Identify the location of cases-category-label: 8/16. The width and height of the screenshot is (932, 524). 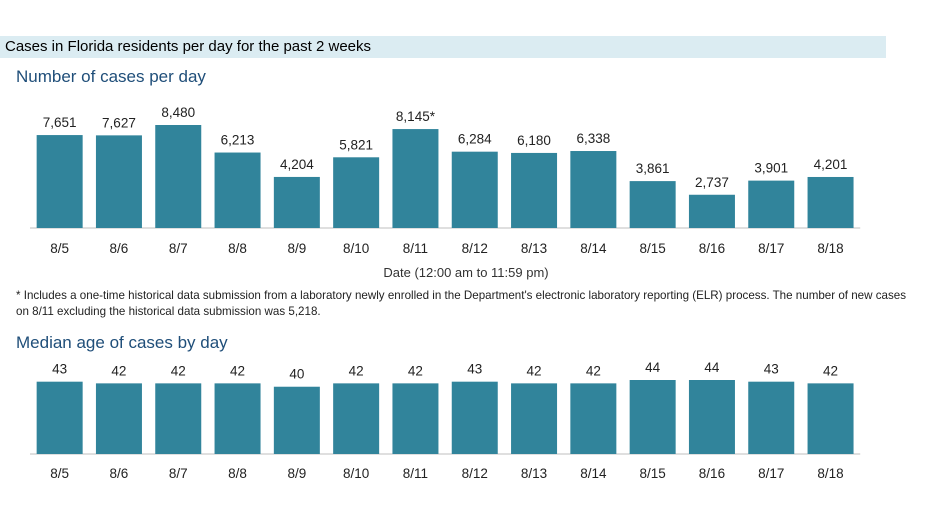
(712, 248).